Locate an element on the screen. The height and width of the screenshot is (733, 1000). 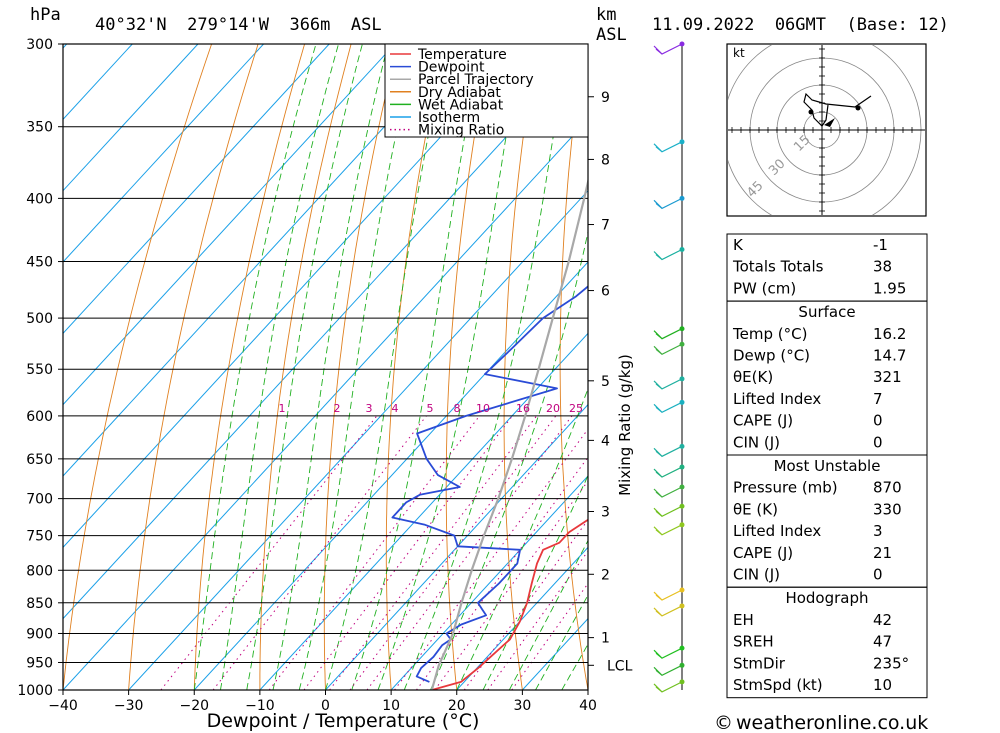
pressure-tick-label: 900 is located at coordinates (39, 634).